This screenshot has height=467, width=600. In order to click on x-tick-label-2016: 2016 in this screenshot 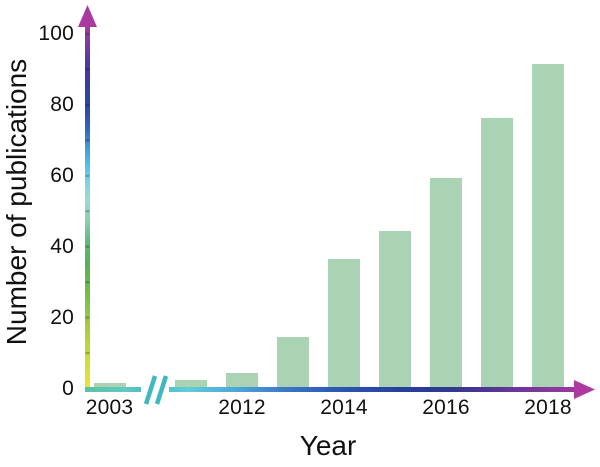, I will do `click(446, 407)`.